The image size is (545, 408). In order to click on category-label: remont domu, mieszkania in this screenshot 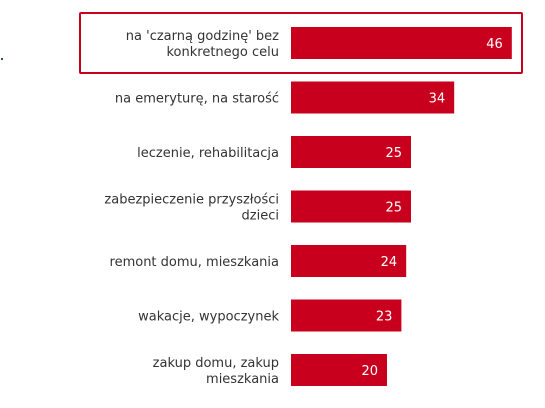, I will do `click(194, 262)`.